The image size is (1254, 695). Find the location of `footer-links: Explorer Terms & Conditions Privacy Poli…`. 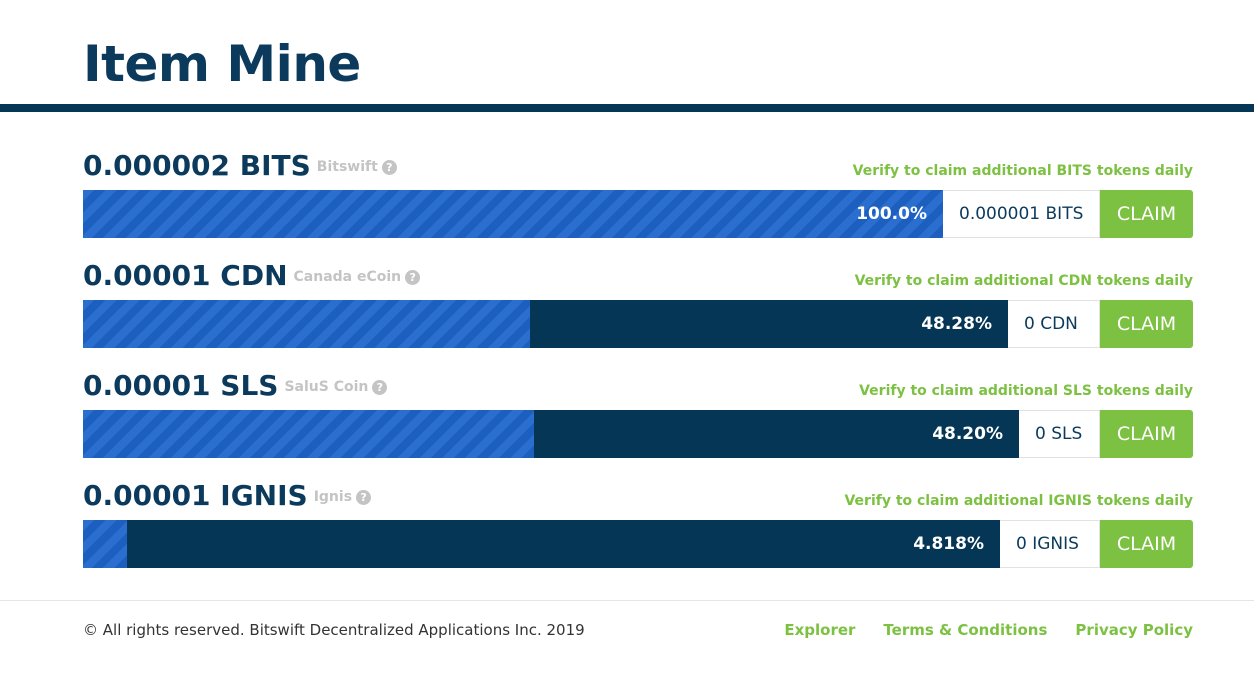

footer-links: Explorer Terms & Conditions Privacy Poli… is located at coordinates (974, 630).